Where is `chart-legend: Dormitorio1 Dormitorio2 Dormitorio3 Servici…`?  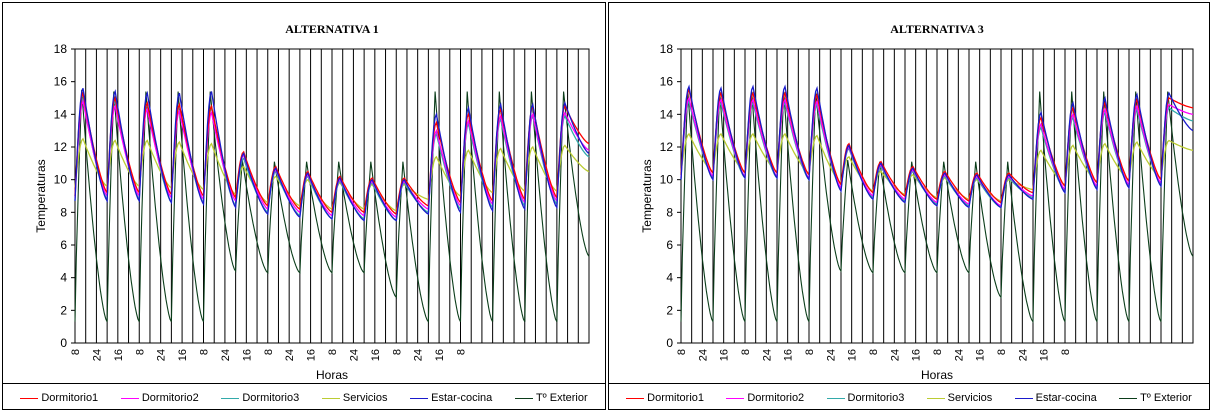 chart-legend: Dormitorio1 Dormitorio2 Dormitorio3 Servici… is located at coordinates (909, 398).